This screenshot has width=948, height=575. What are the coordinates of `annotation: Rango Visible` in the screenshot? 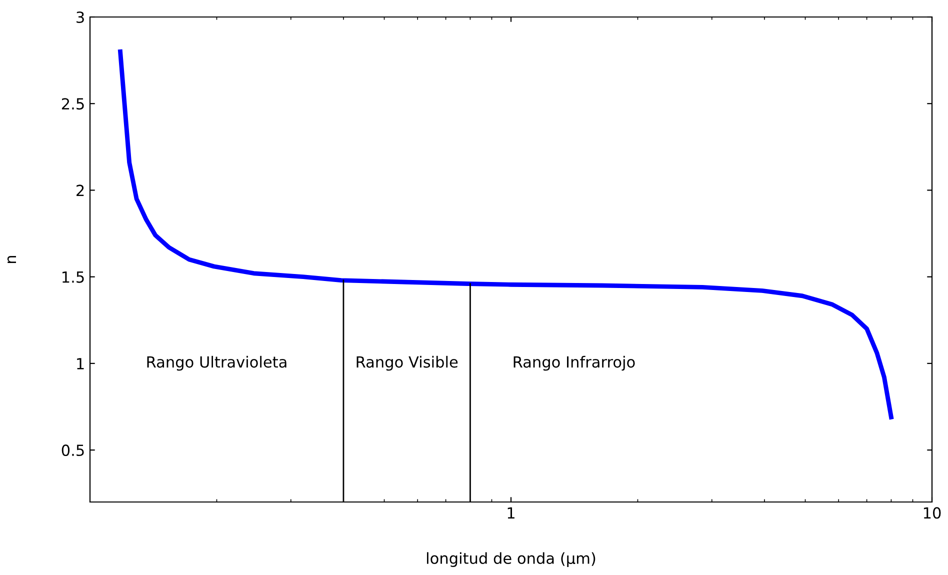 It's located at (407, 363).